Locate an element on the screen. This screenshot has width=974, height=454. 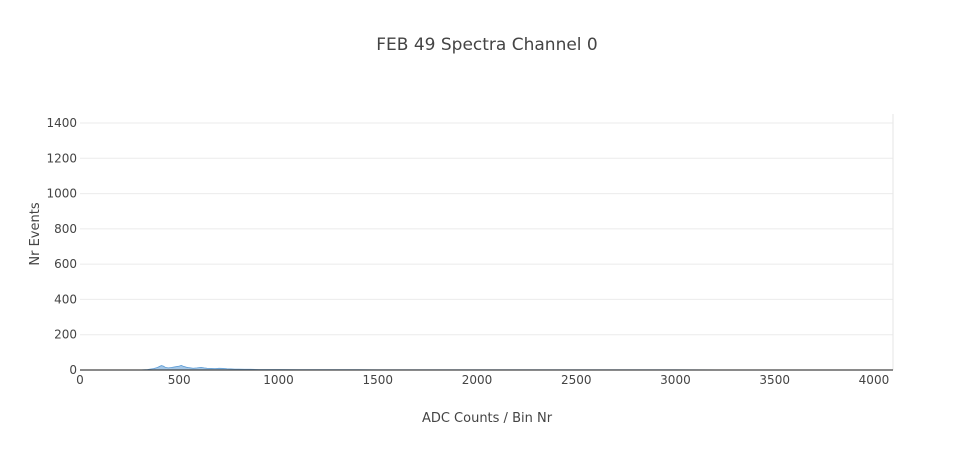
y-tick-label: 1000 is located at coordinates (61, 194).